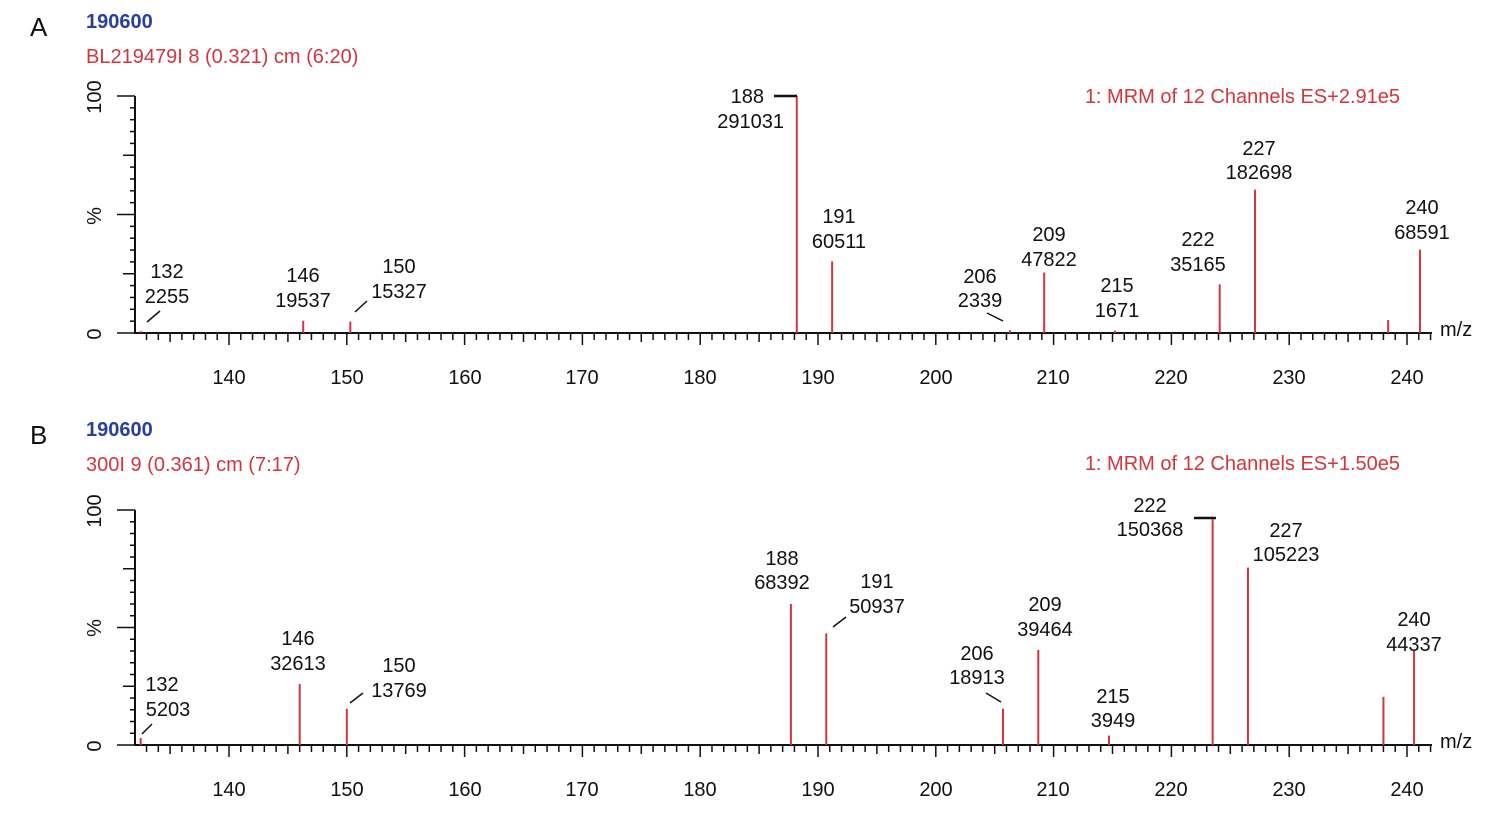 The height and width of the screenshot is (816, 1503). I want to click on peak-label-intensity: 18913, so click(977, 678).